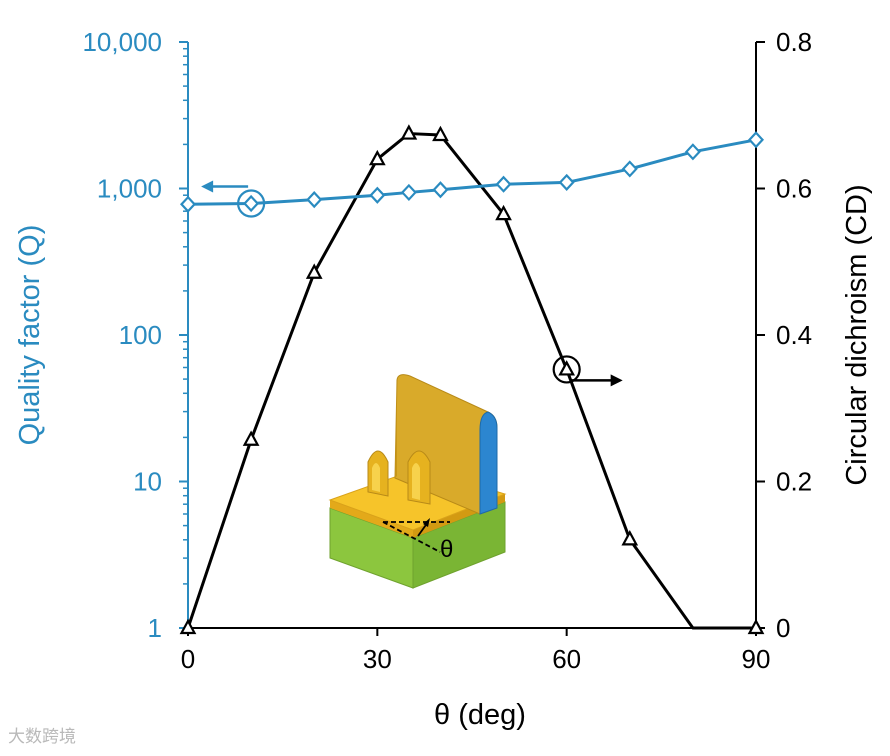 This screenshot has height=756, width=890. Describe the element at coordinates (155, 628) in the screenshot. I see `left-y-tick-label: 1` at that location.